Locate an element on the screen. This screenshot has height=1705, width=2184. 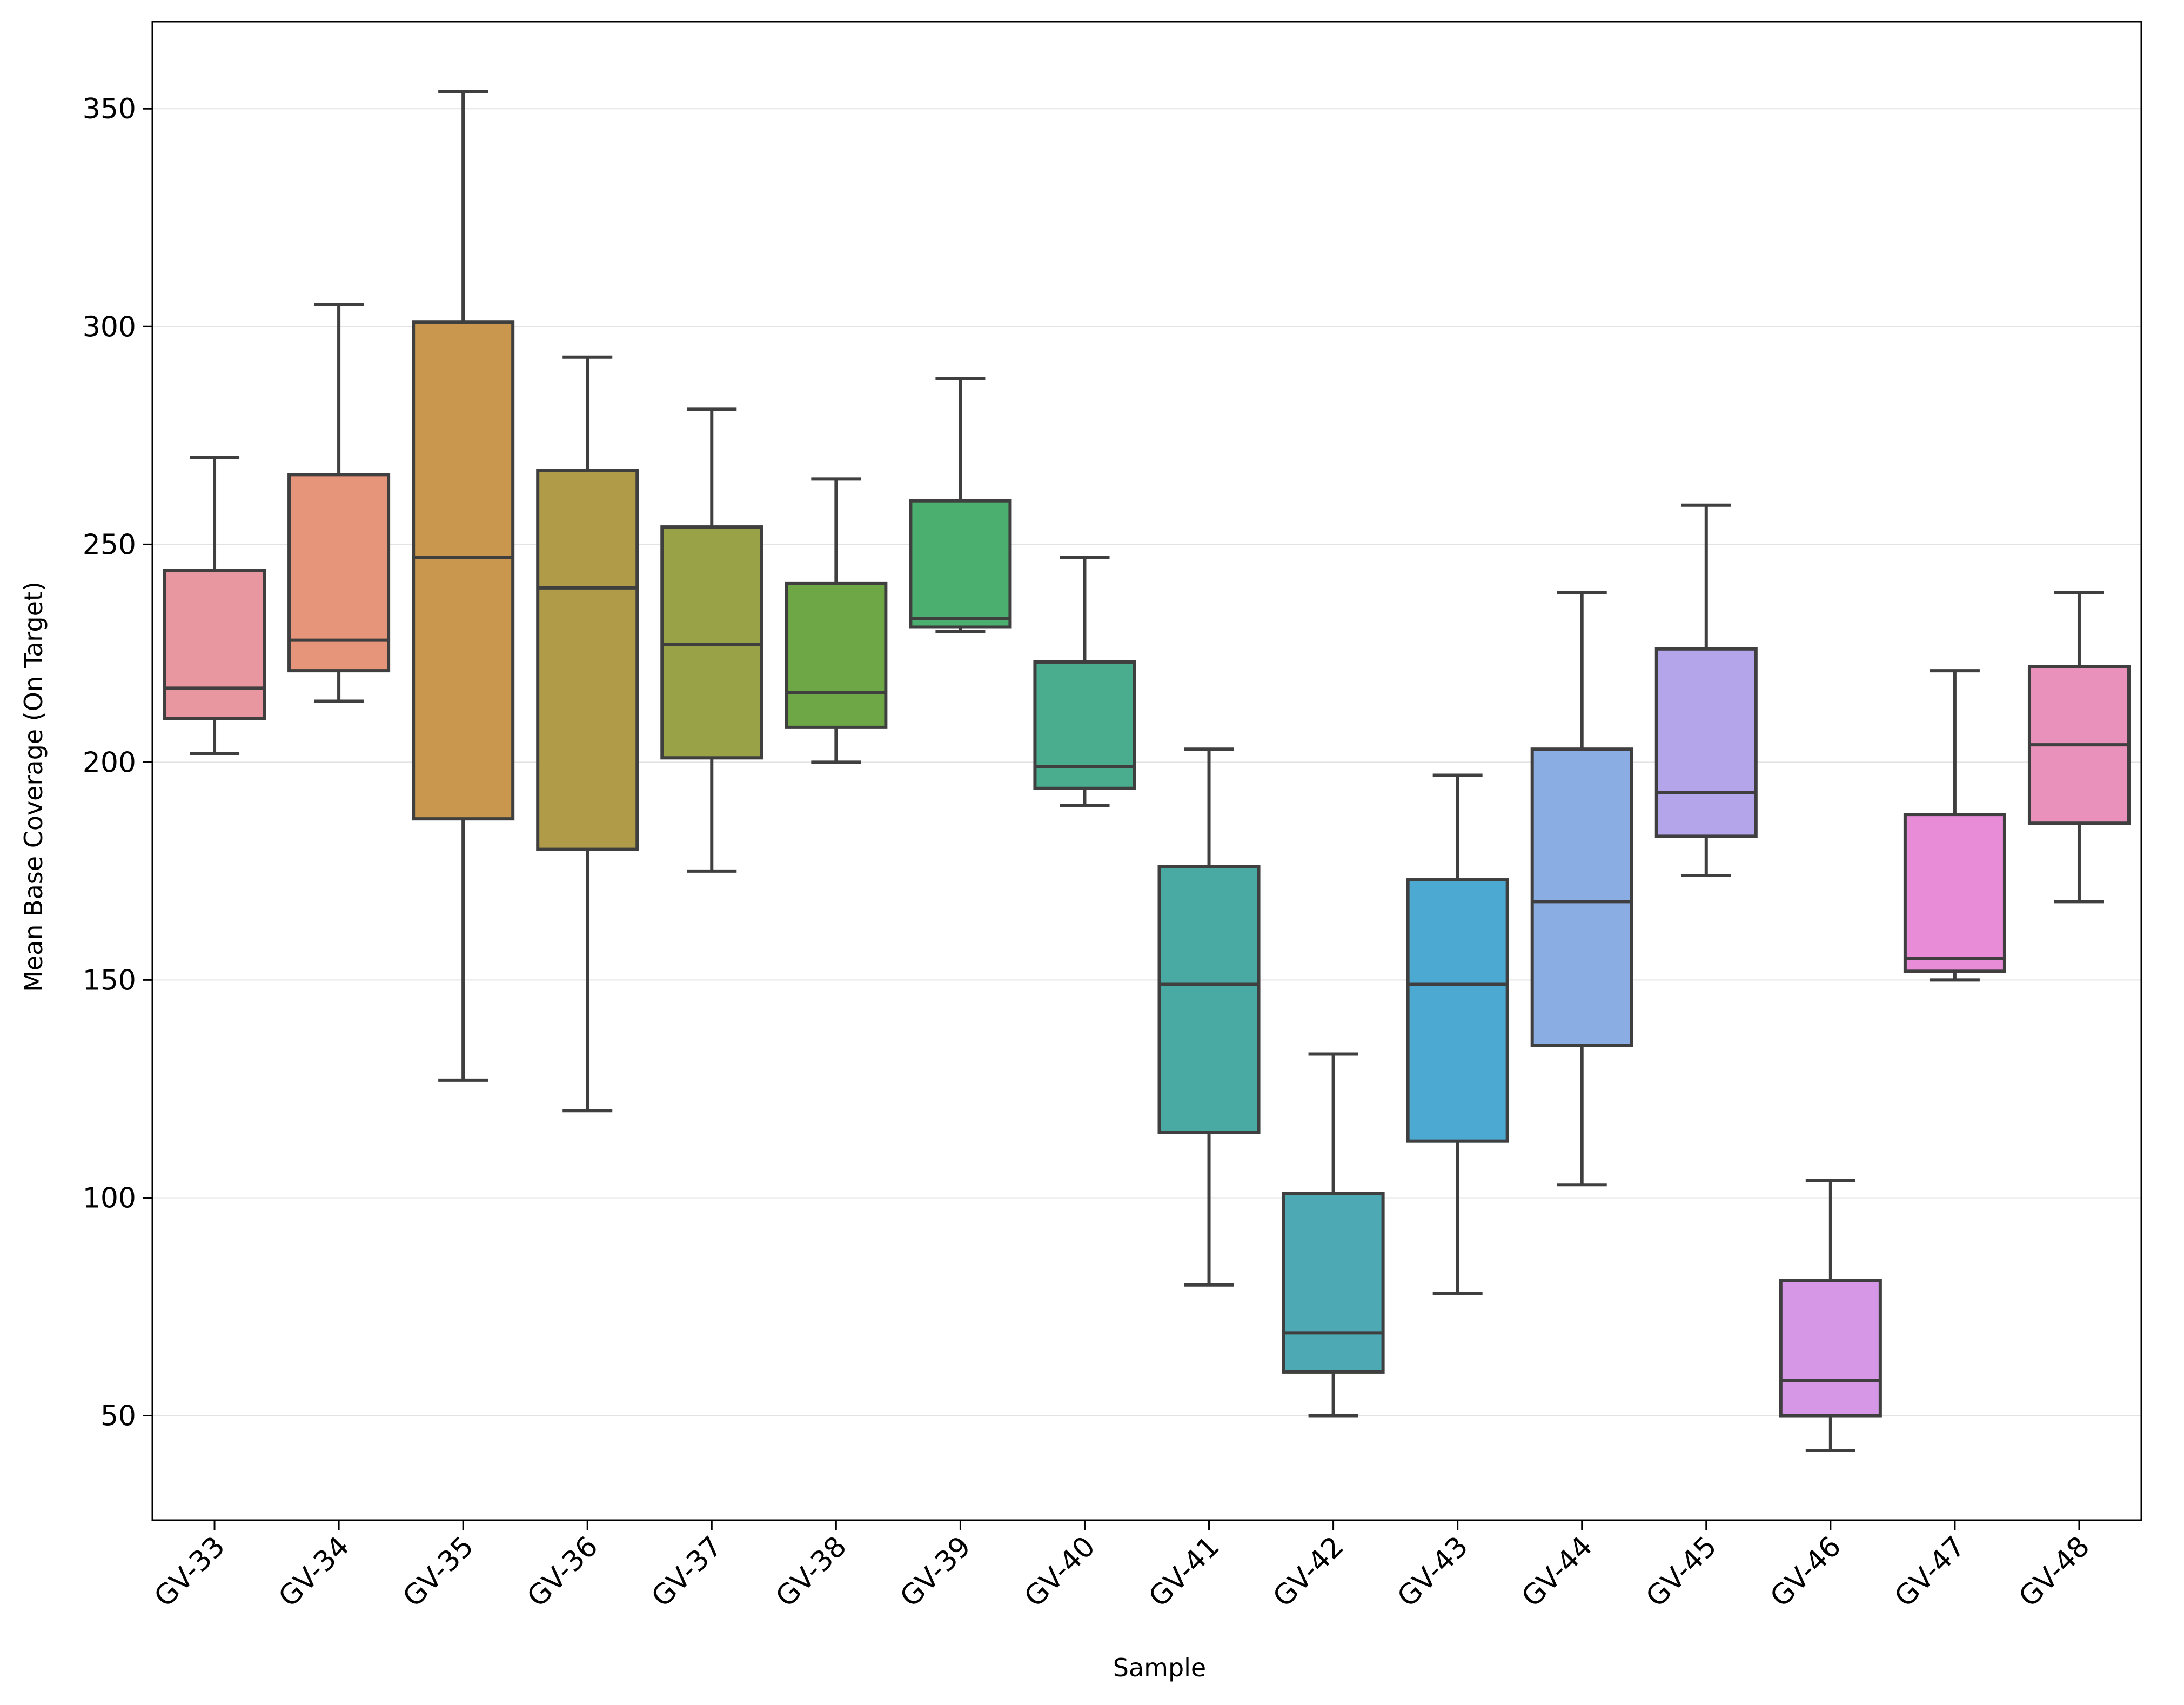
x-tick-label: GV-48 is located at coordinates (2054, 1572).